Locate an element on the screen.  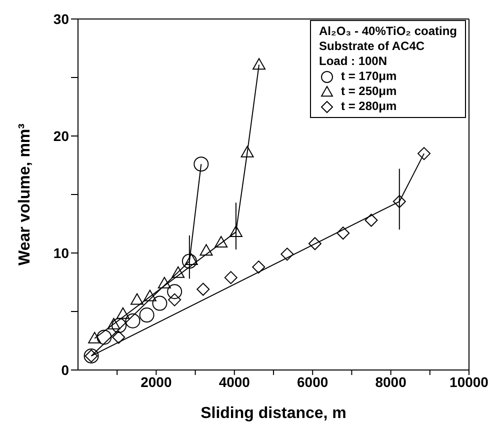
x-axis-title: Sliding distance, m is located at coordinates (273, 413).